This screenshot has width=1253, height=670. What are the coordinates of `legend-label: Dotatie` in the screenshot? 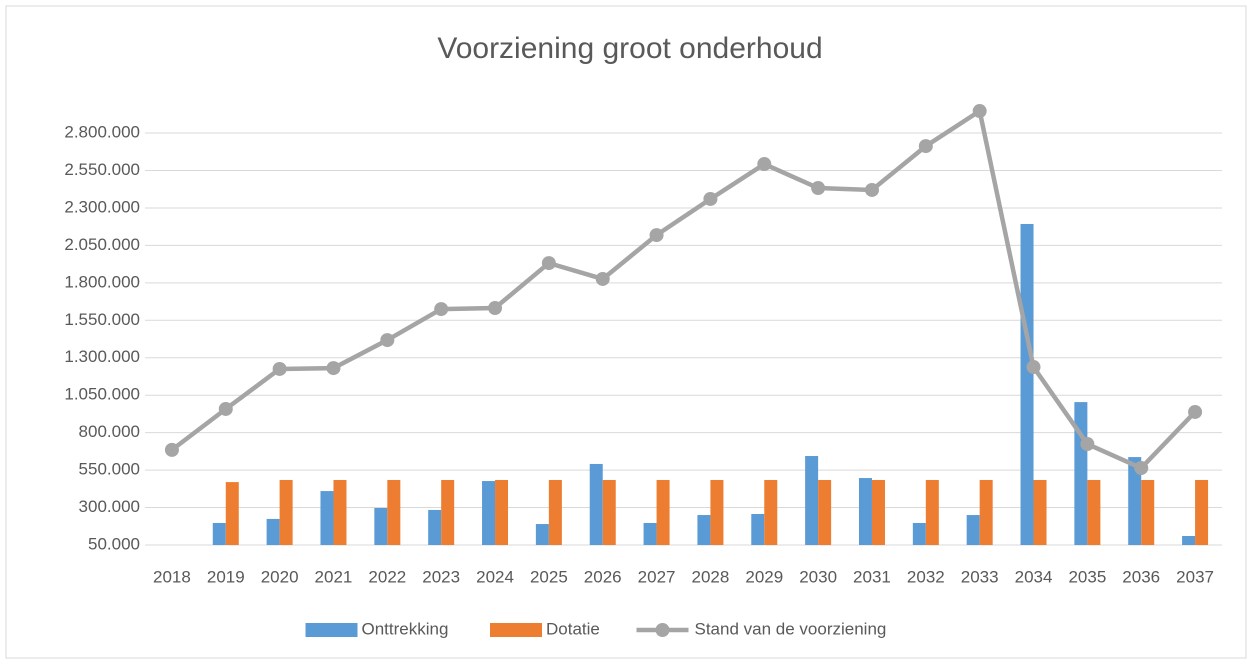 It's located at (573, 628).